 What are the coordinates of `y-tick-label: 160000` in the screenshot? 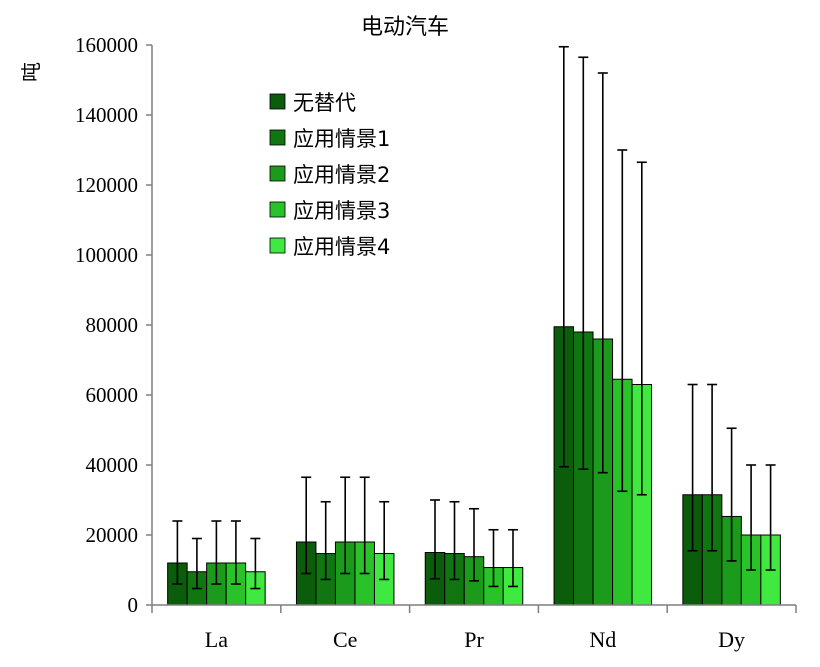 It's located at (106, 45).